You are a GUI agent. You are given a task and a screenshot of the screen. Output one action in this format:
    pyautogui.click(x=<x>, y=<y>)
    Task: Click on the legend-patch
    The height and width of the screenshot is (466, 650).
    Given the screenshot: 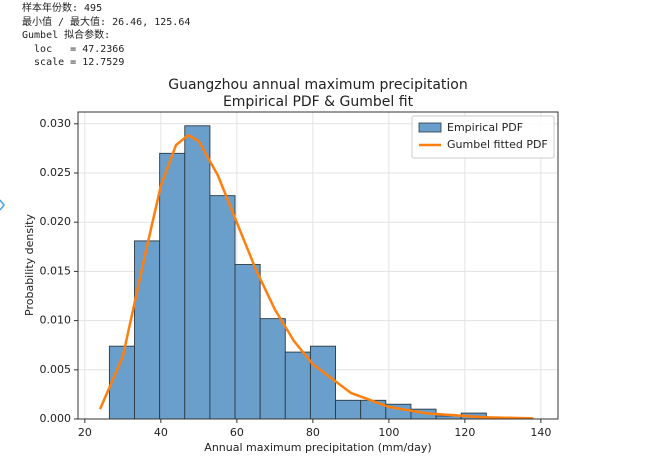 What is the action you would take?
    pyautogui.click(x=430, y=127)
    